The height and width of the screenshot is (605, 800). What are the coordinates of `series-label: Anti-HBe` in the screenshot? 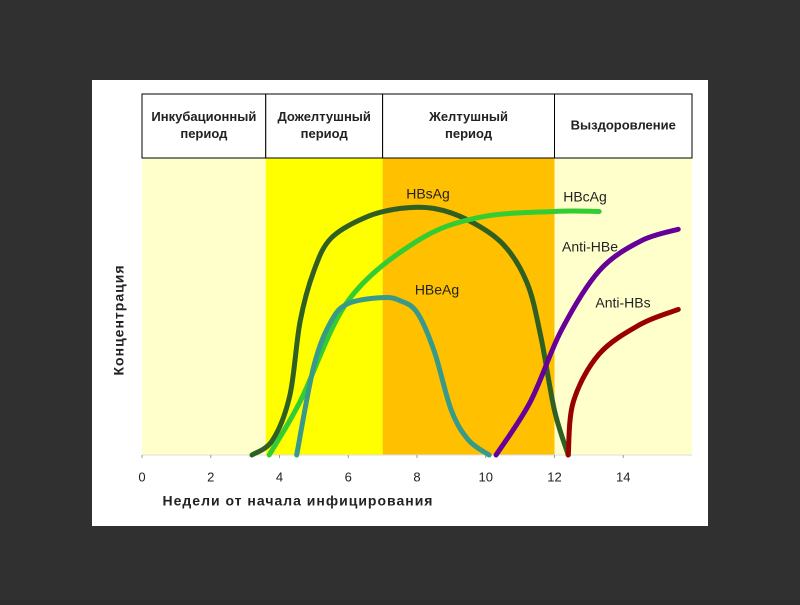 It's located at (590, 247).